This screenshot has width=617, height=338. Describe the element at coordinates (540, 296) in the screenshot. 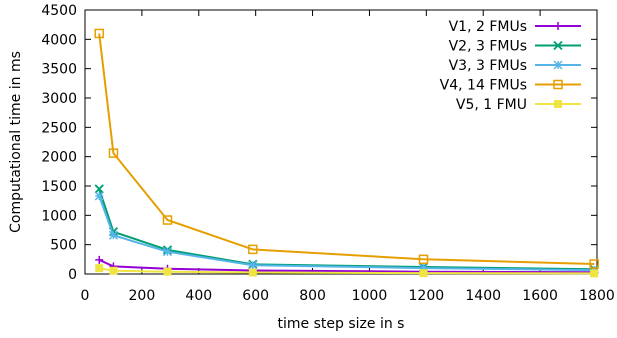

I see `x-tick-label: 1600` at that location.